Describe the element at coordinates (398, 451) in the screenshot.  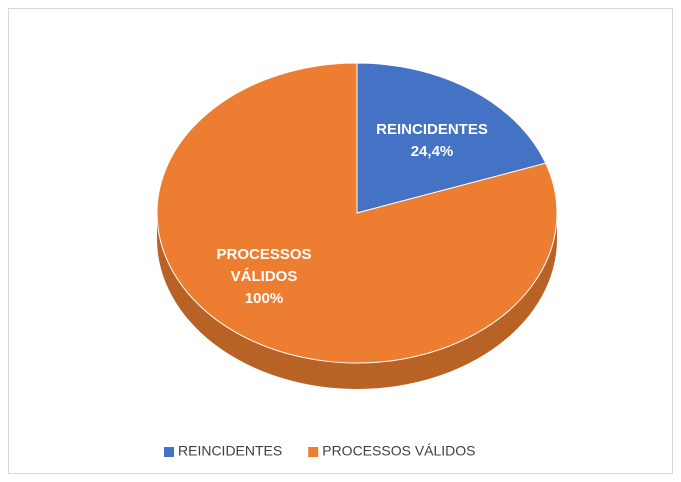
I see `legend-label: PROCESSOS VÁLIDOS` at that location.